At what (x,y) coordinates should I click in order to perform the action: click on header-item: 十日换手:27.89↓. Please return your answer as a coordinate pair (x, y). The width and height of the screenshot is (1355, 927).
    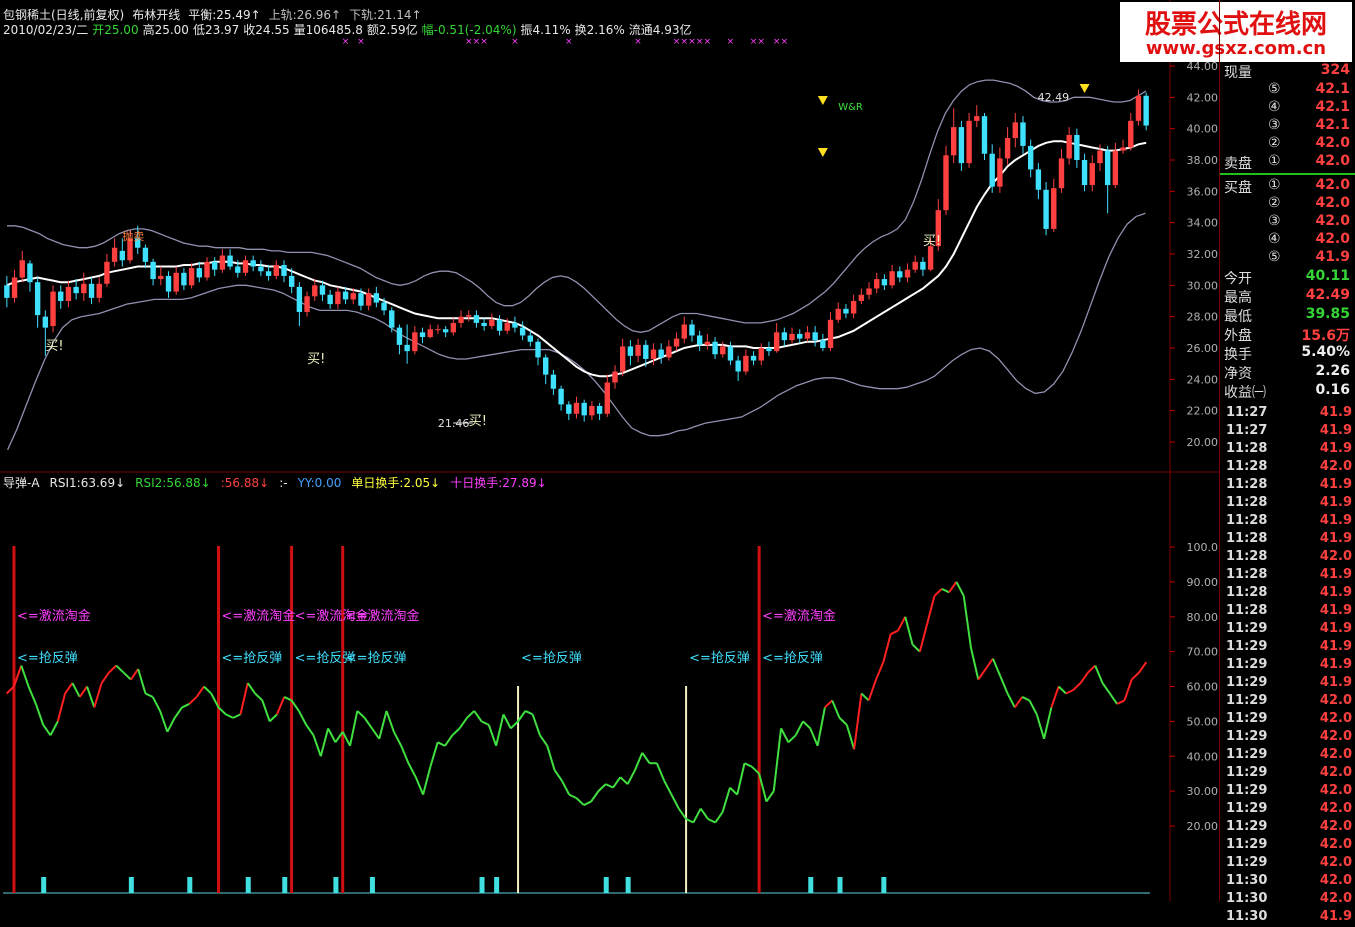
    Looking at the image, I should click on (498, 483).